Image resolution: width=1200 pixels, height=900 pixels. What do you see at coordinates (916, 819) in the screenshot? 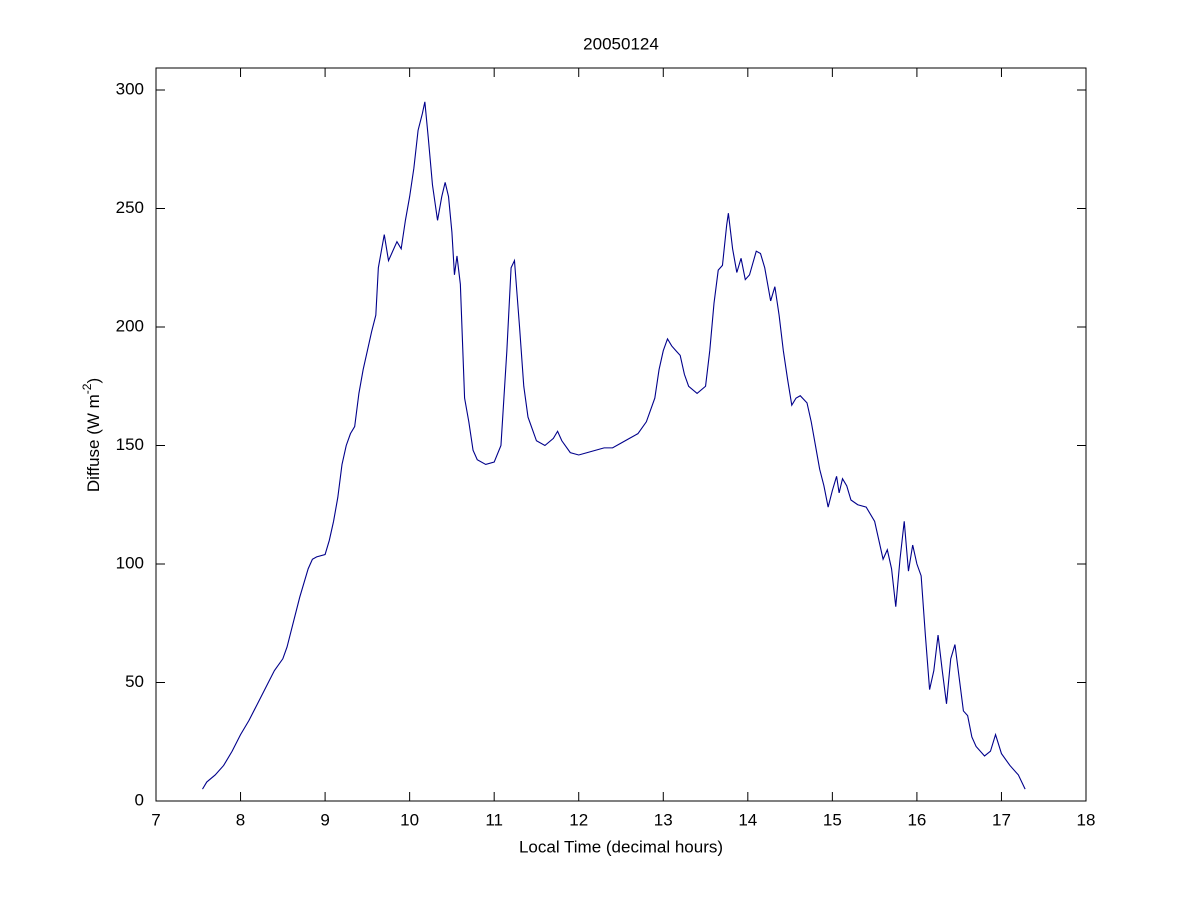
I see `x-tick-label: 16` at bounding box center [916, 819].